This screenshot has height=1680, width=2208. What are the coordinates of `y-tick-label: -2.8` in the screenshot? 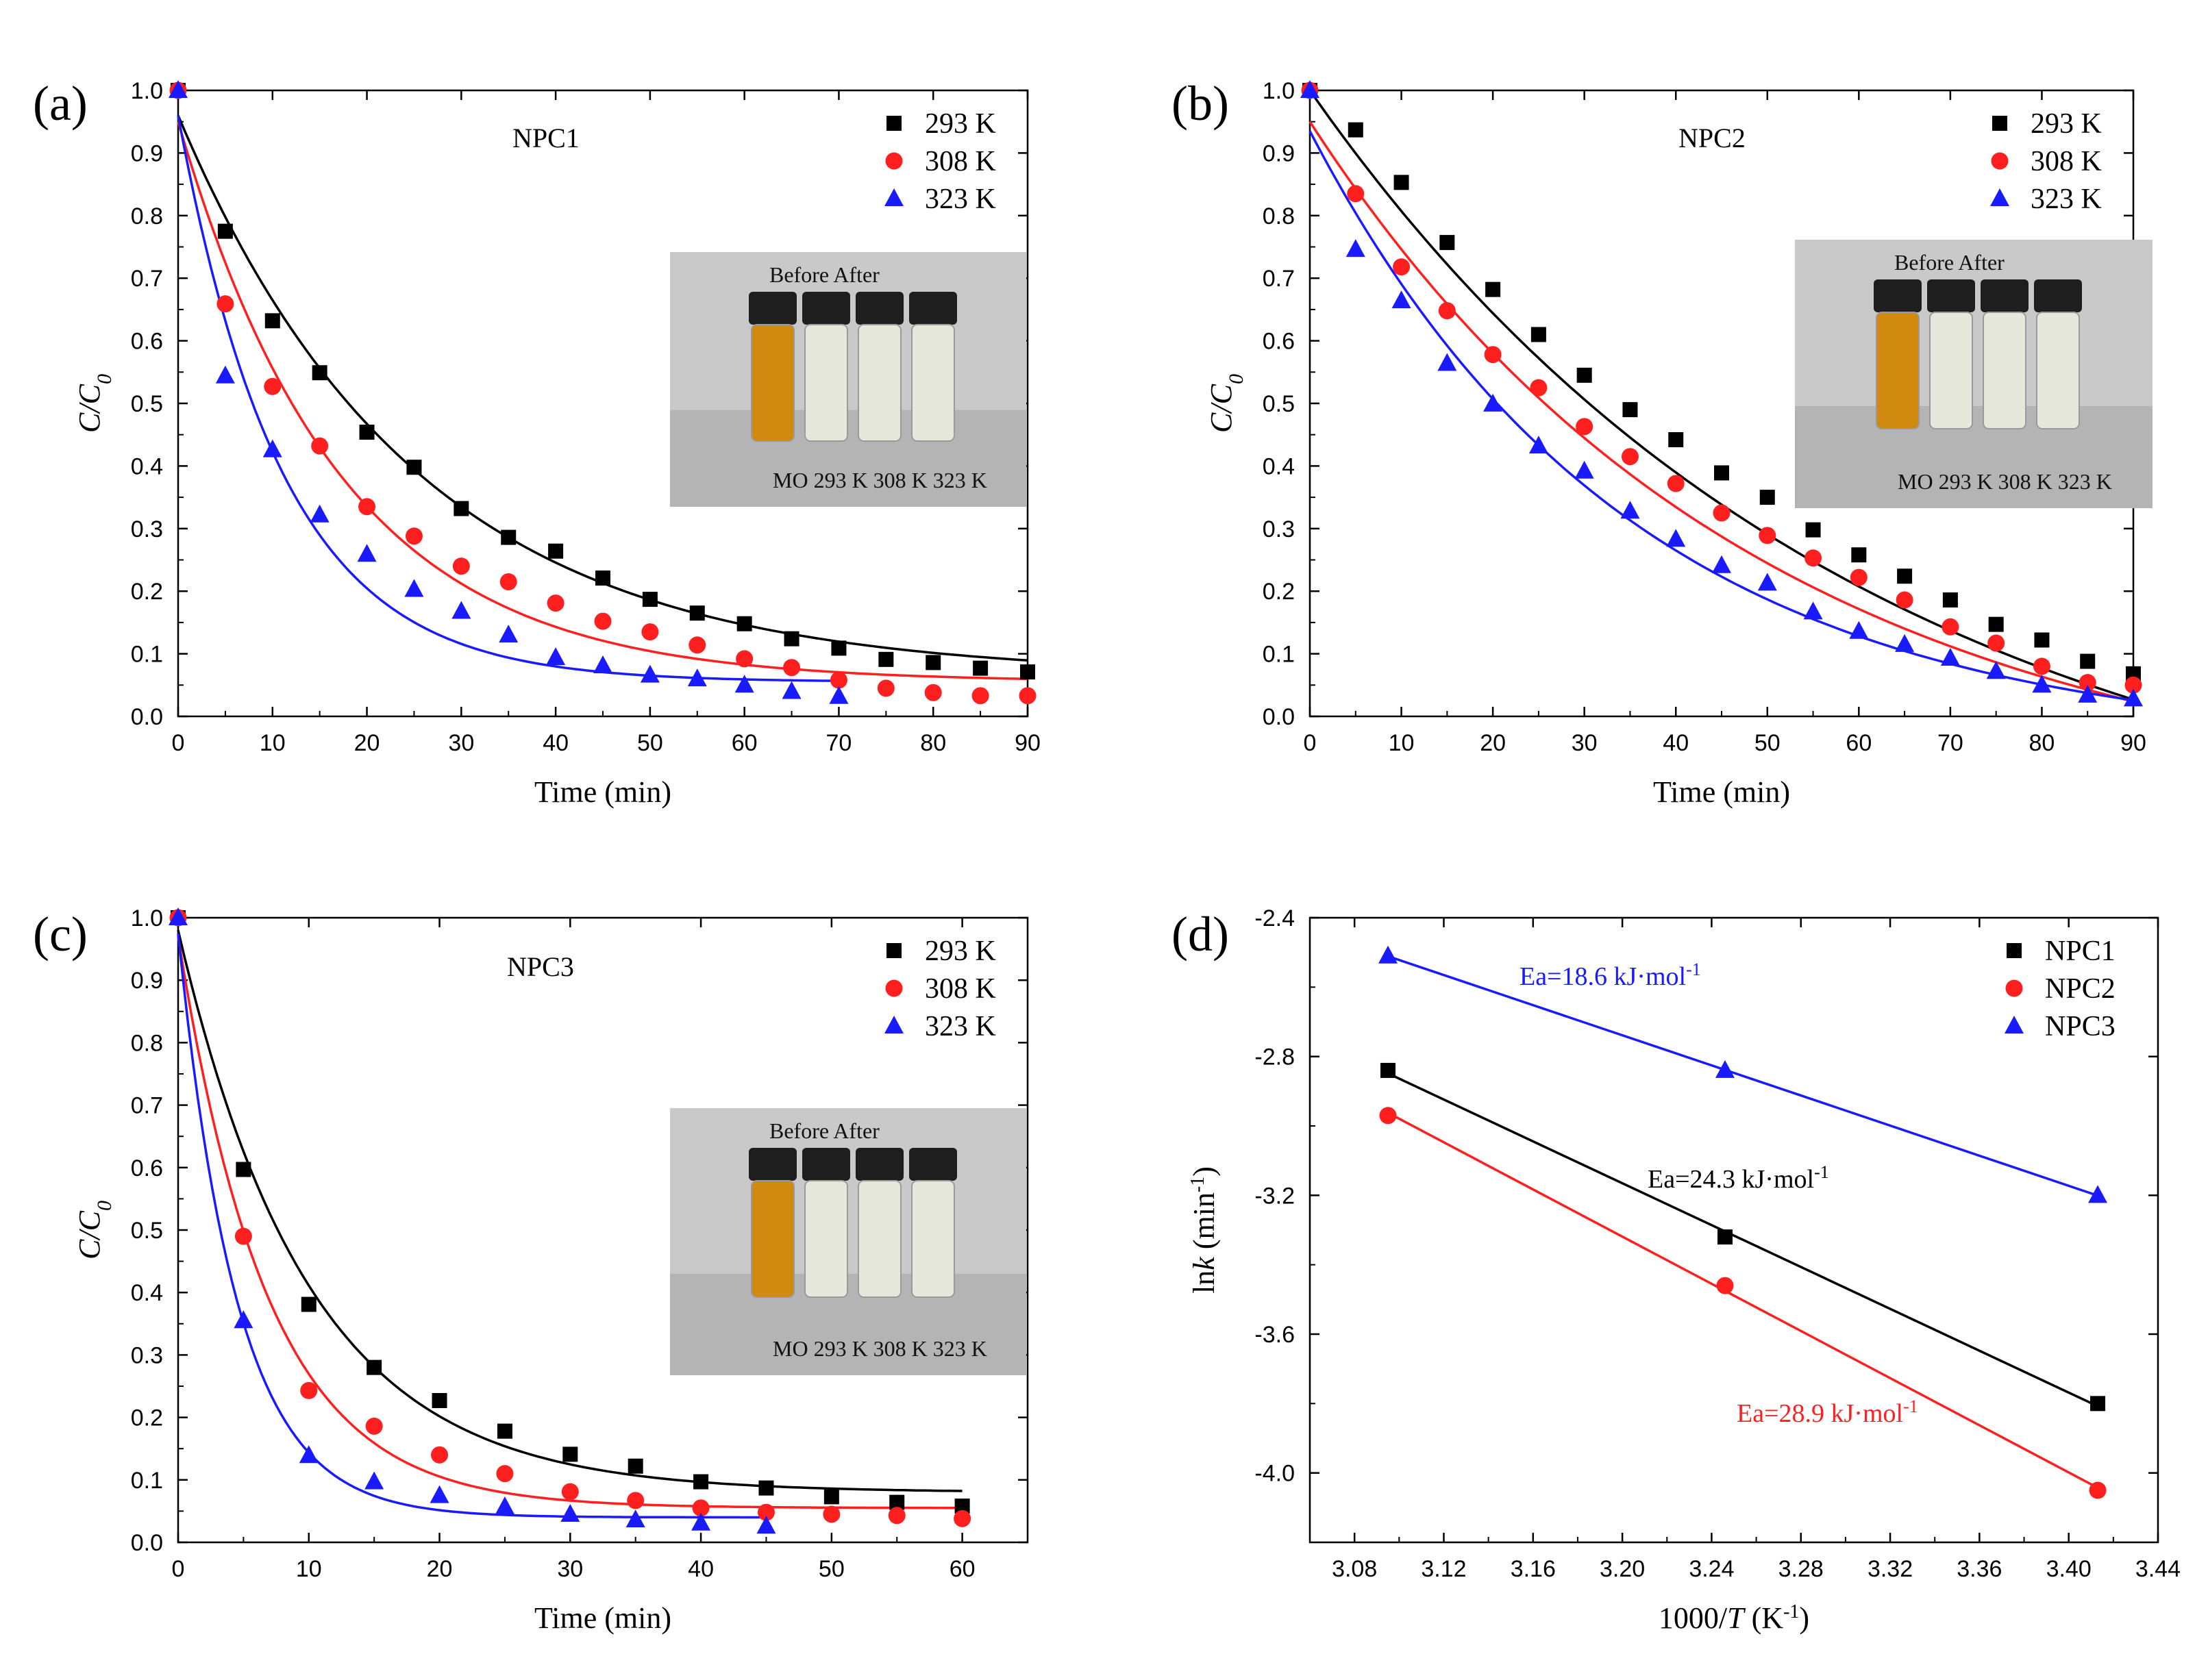 It's located at (1274, 1057).